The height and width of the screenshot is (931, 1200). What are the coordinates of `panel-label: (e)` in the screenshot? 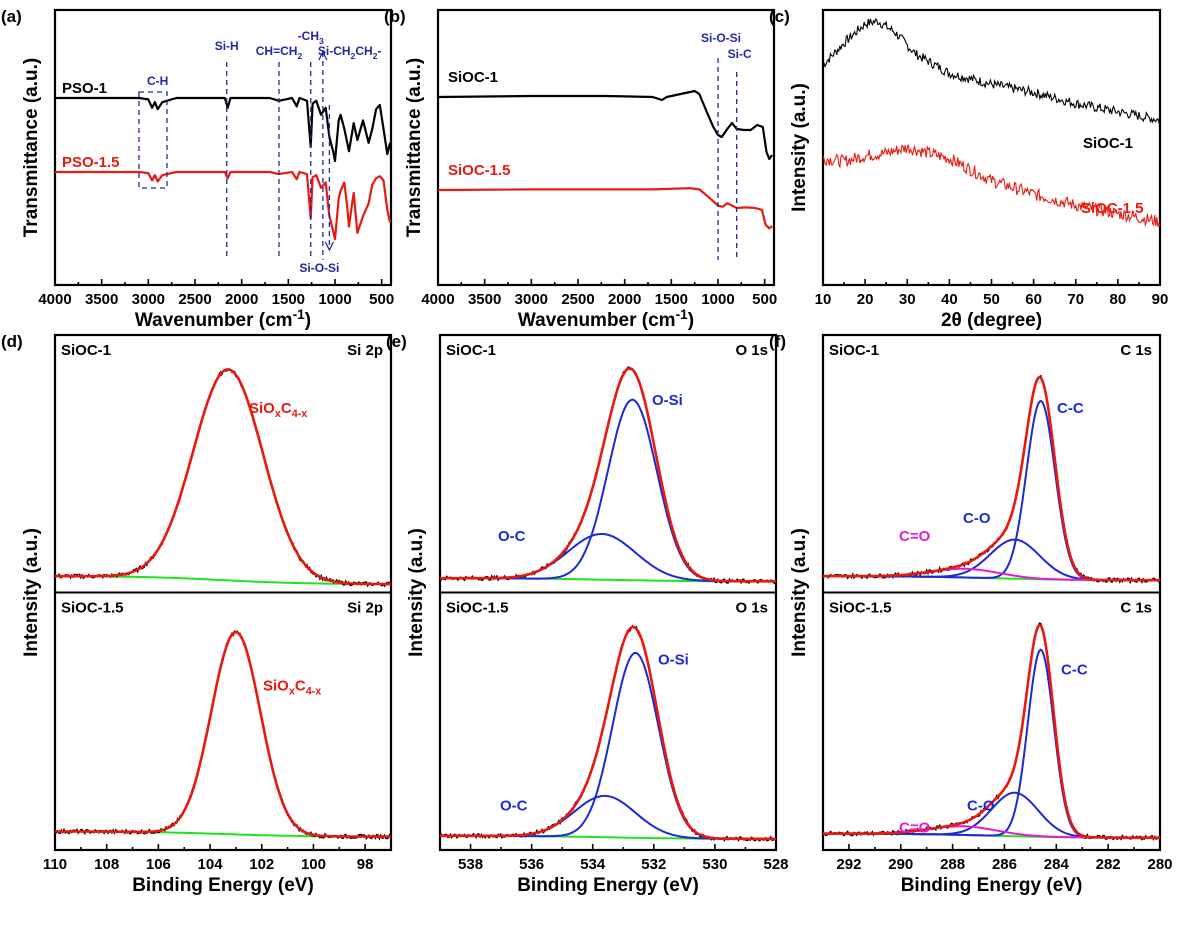 It's located at (396, 341).